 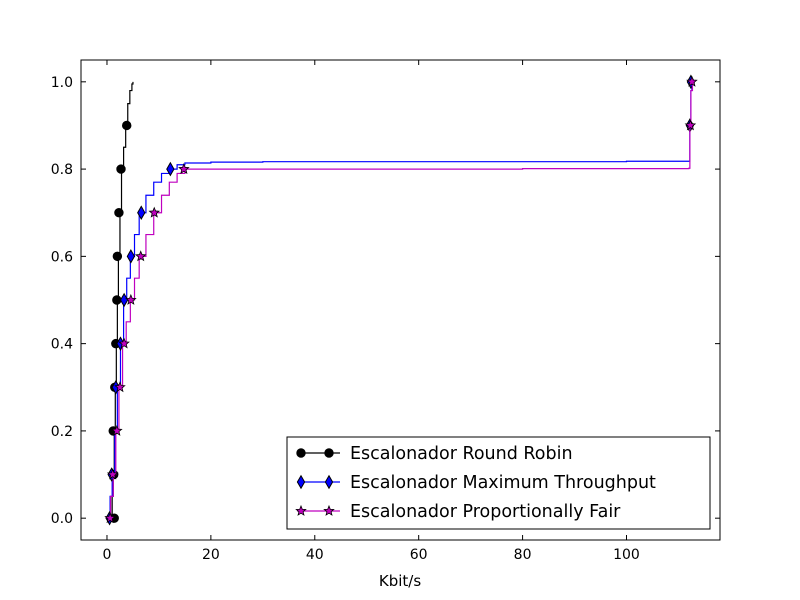 I want to click on x-tick-label: 100, so click(x=626, y=555).